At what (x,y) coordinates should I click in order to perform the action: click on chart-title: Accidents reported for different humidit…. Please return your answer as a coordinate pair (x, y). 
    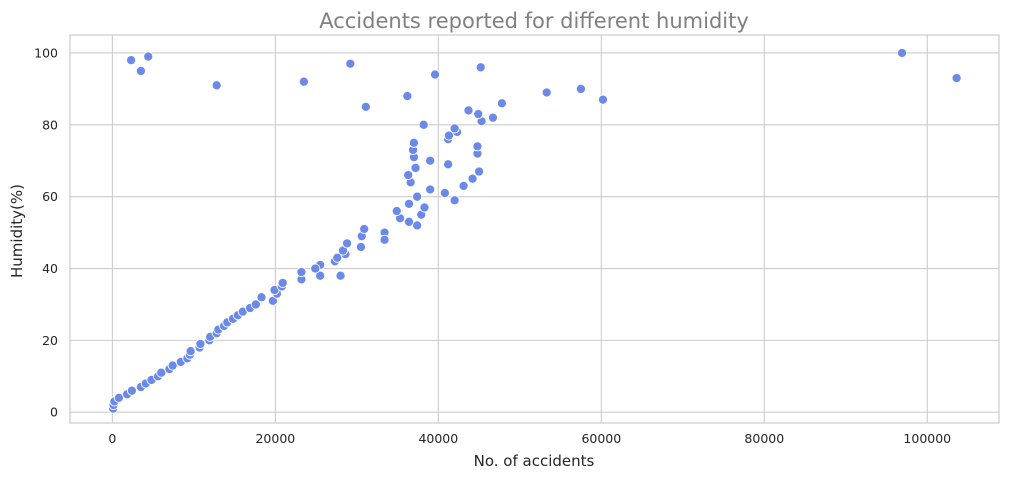
    Looking at the image, I should click on (534, 21).